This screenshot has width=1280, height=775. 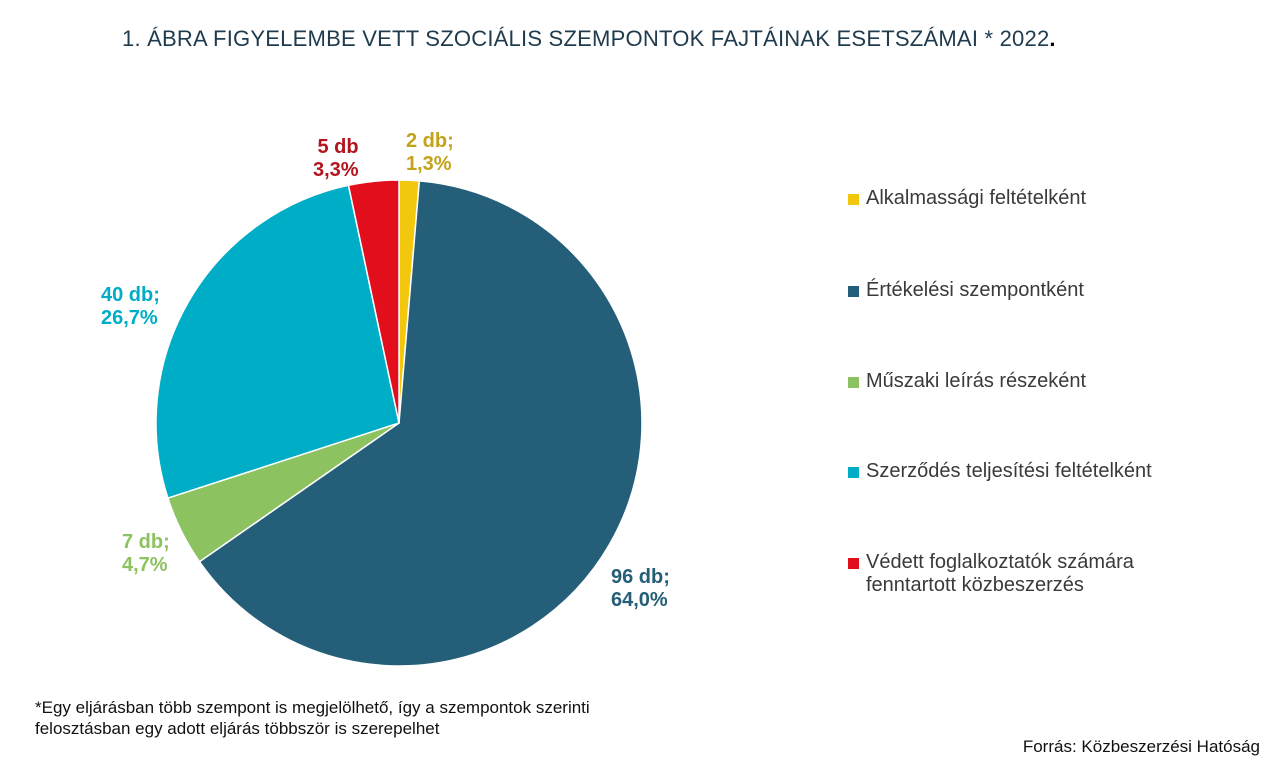 I want to click on legend-label: Alkalmassági feltételként, so click(x=976, y=198).